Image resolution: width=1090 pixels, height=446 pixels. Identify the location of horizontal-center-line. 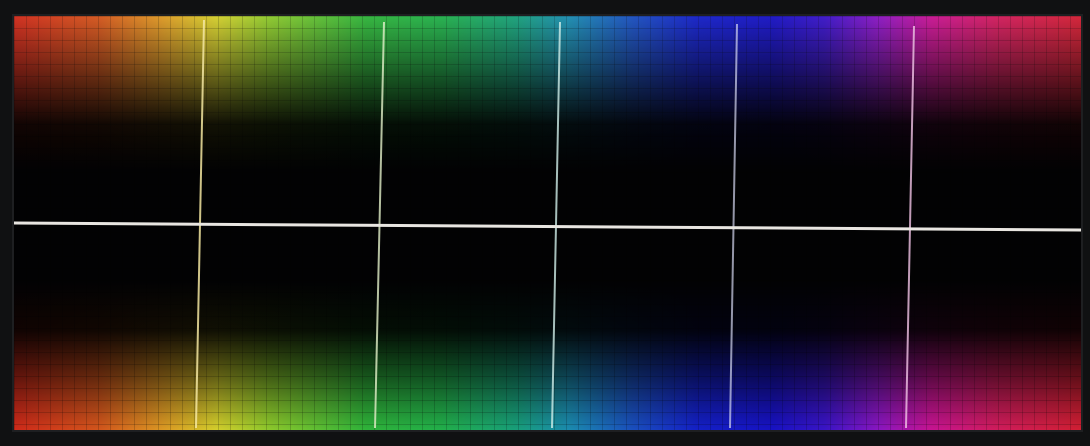
(547, 226).